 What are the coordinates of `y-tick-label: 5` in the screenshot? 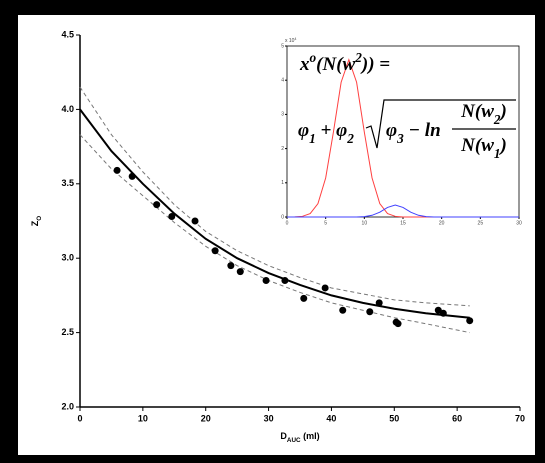 It's located at (282, 46).